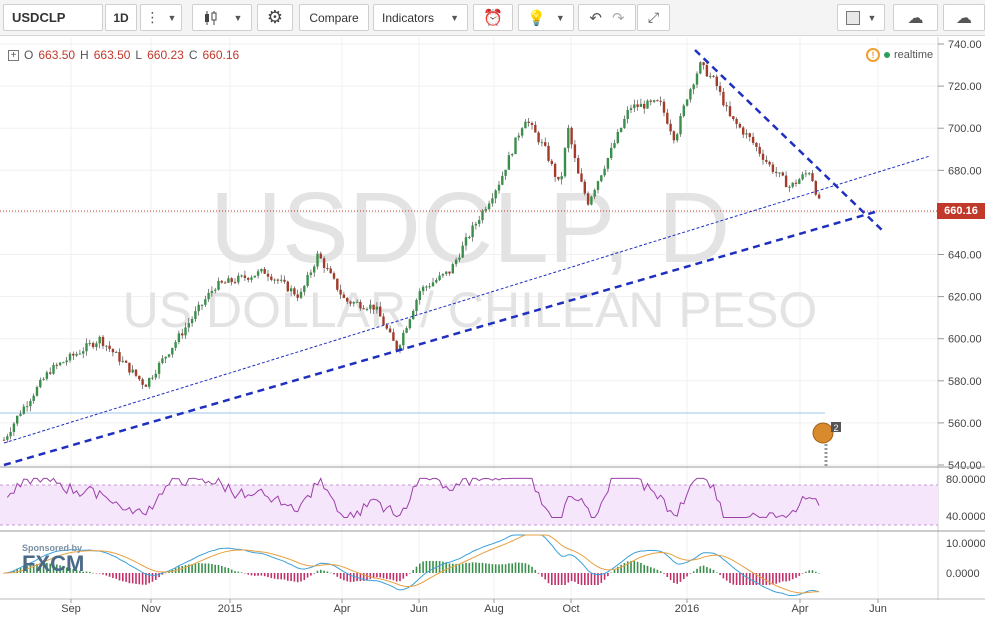 The width and height of the screenshot is (985, 618). What do you see at coordinates (546, 17) in the screenshot?
I see `idea-button: 💡 ▼` at bounding box center [546, 17].